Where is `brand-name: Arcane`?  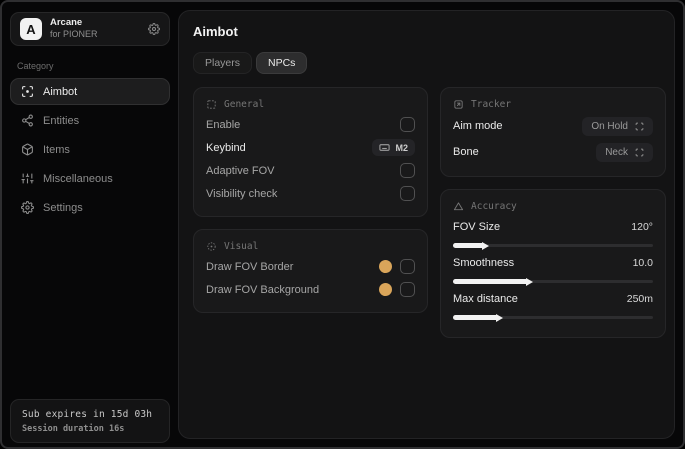 brand-name: Arcane is located at coordinates (66, 23).